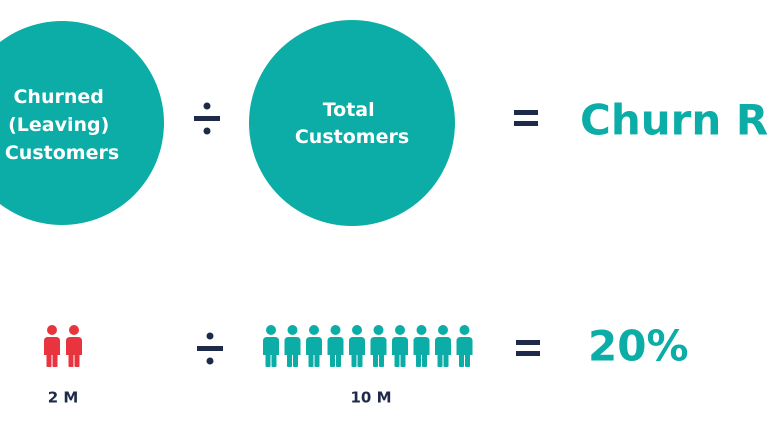 This screenshot has height=438, width=770. What do you see at coordinates (63, 398) in the screenshot?
I see `churned-count: 2 M` at bounding box center [63, 398].